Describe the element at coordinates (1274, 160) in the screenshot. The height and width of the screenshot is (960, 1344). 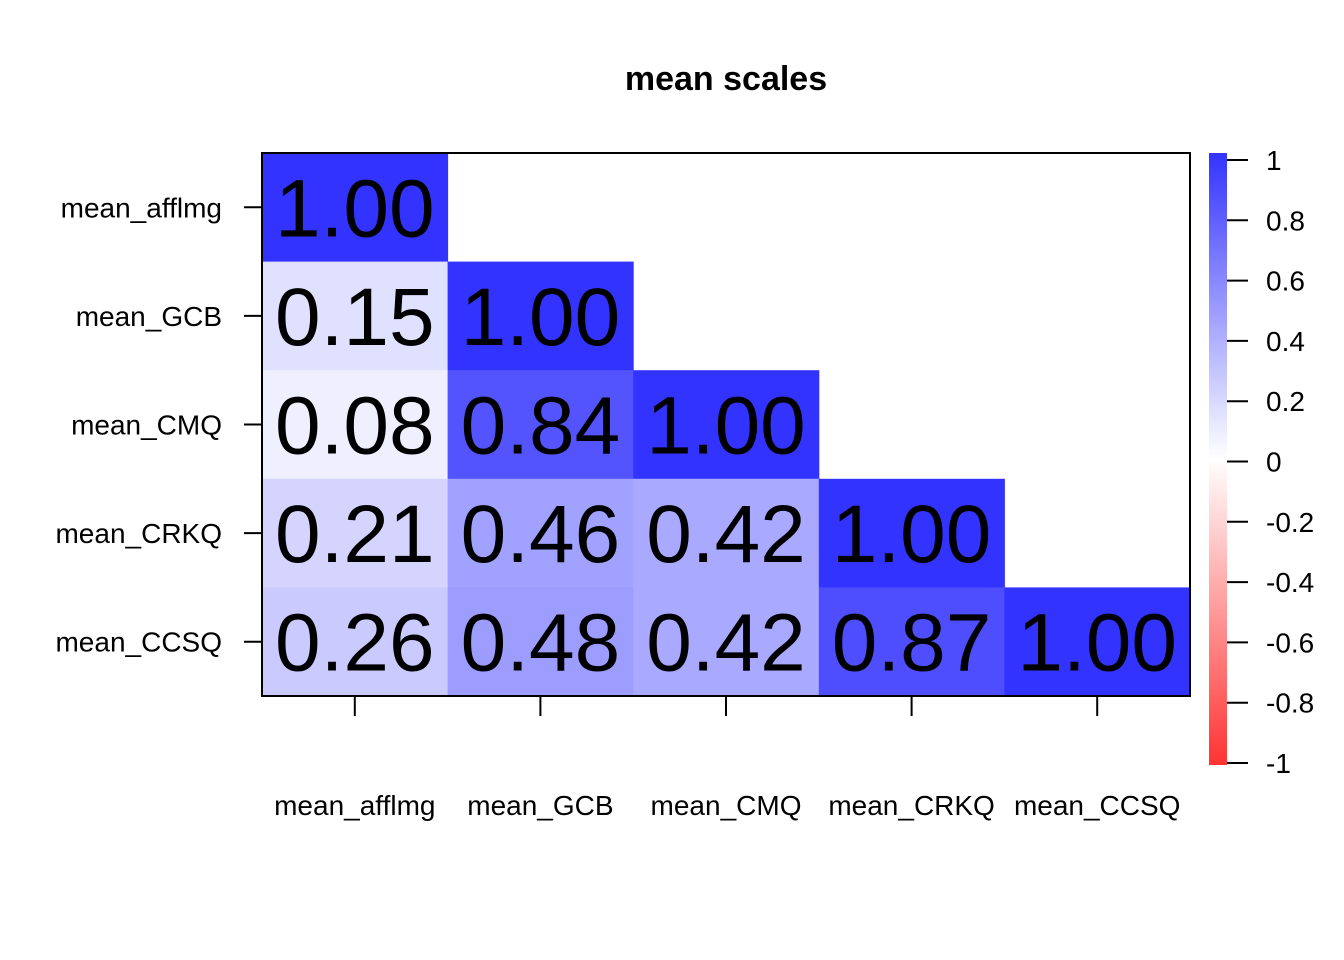
I see `legend-tick-label: 1` at that location.